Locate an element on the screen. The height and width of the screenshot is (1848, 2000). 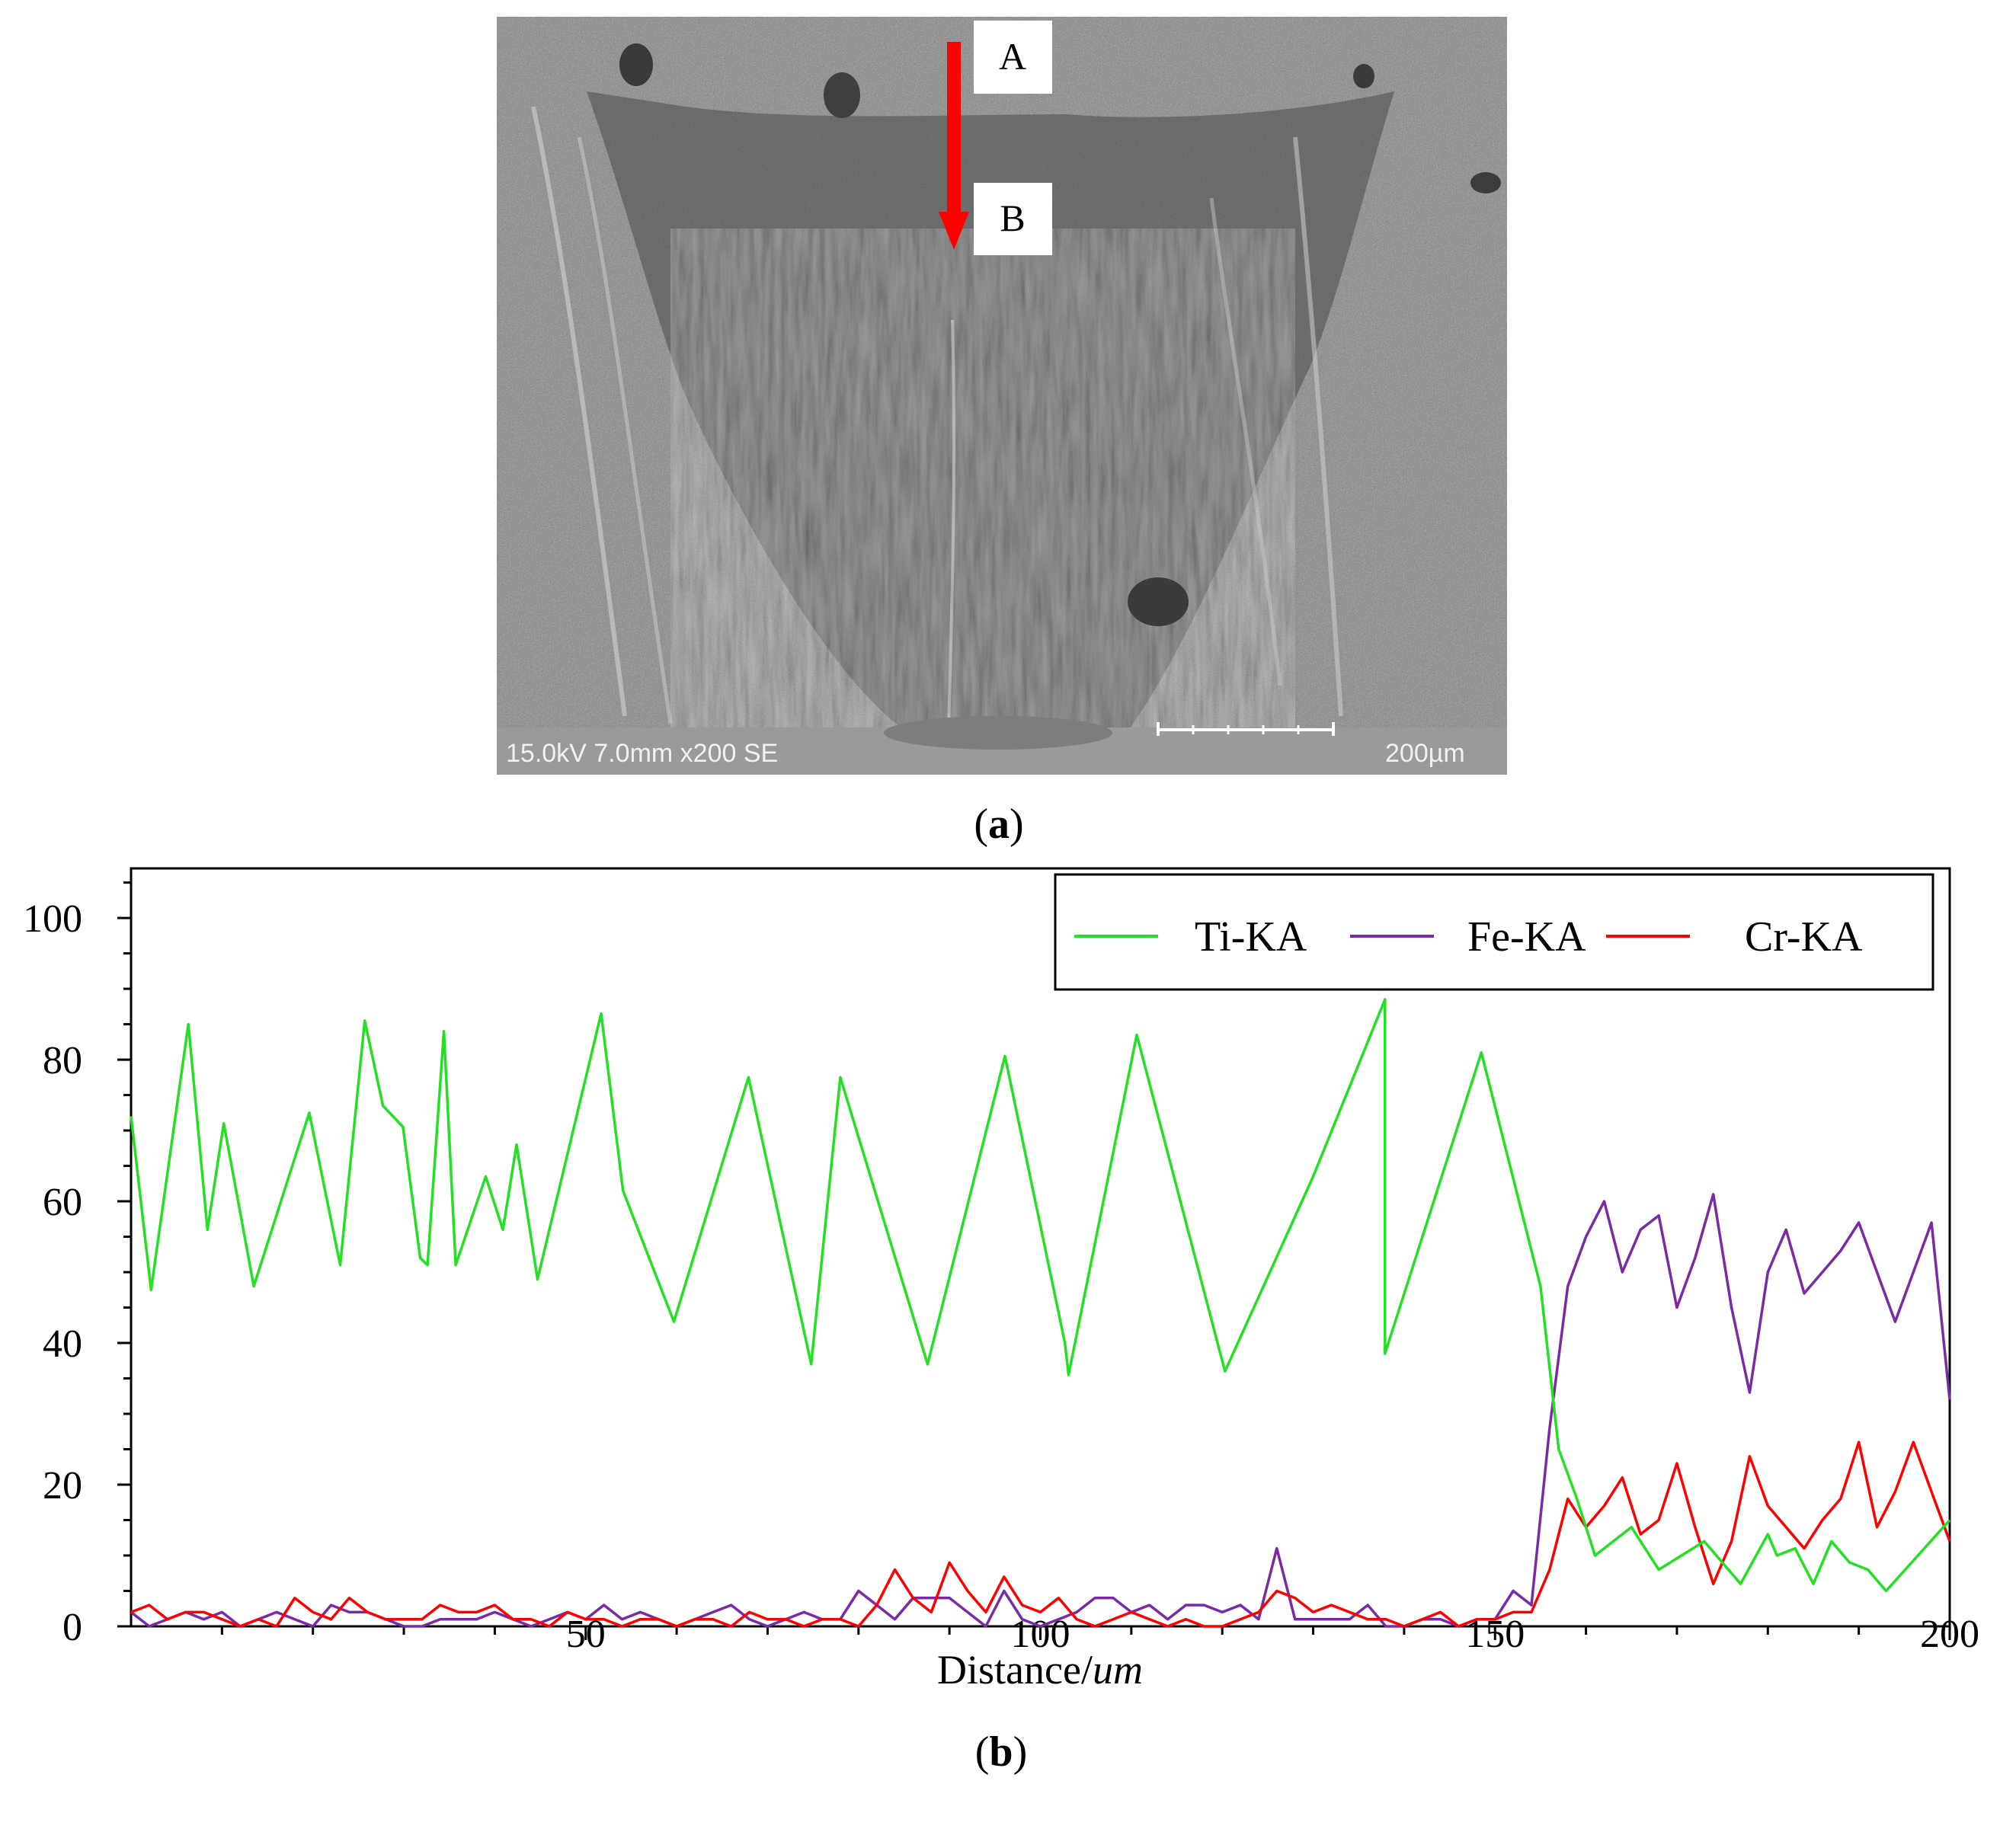
panel-a-caption-letter: a is located at coordinates (999, 824).